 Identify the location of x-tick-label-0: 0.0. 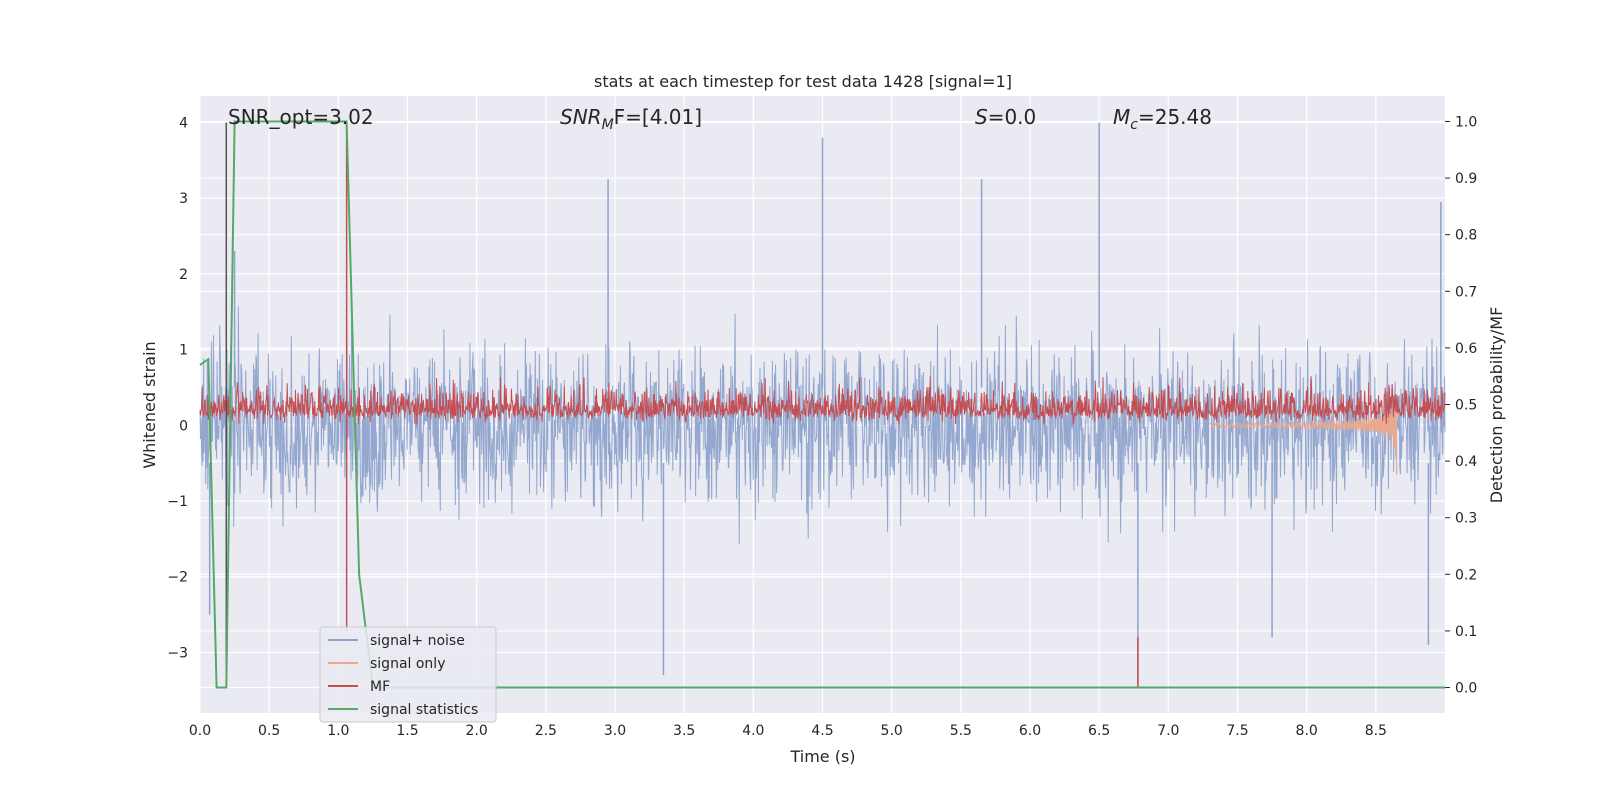
(200, 731).